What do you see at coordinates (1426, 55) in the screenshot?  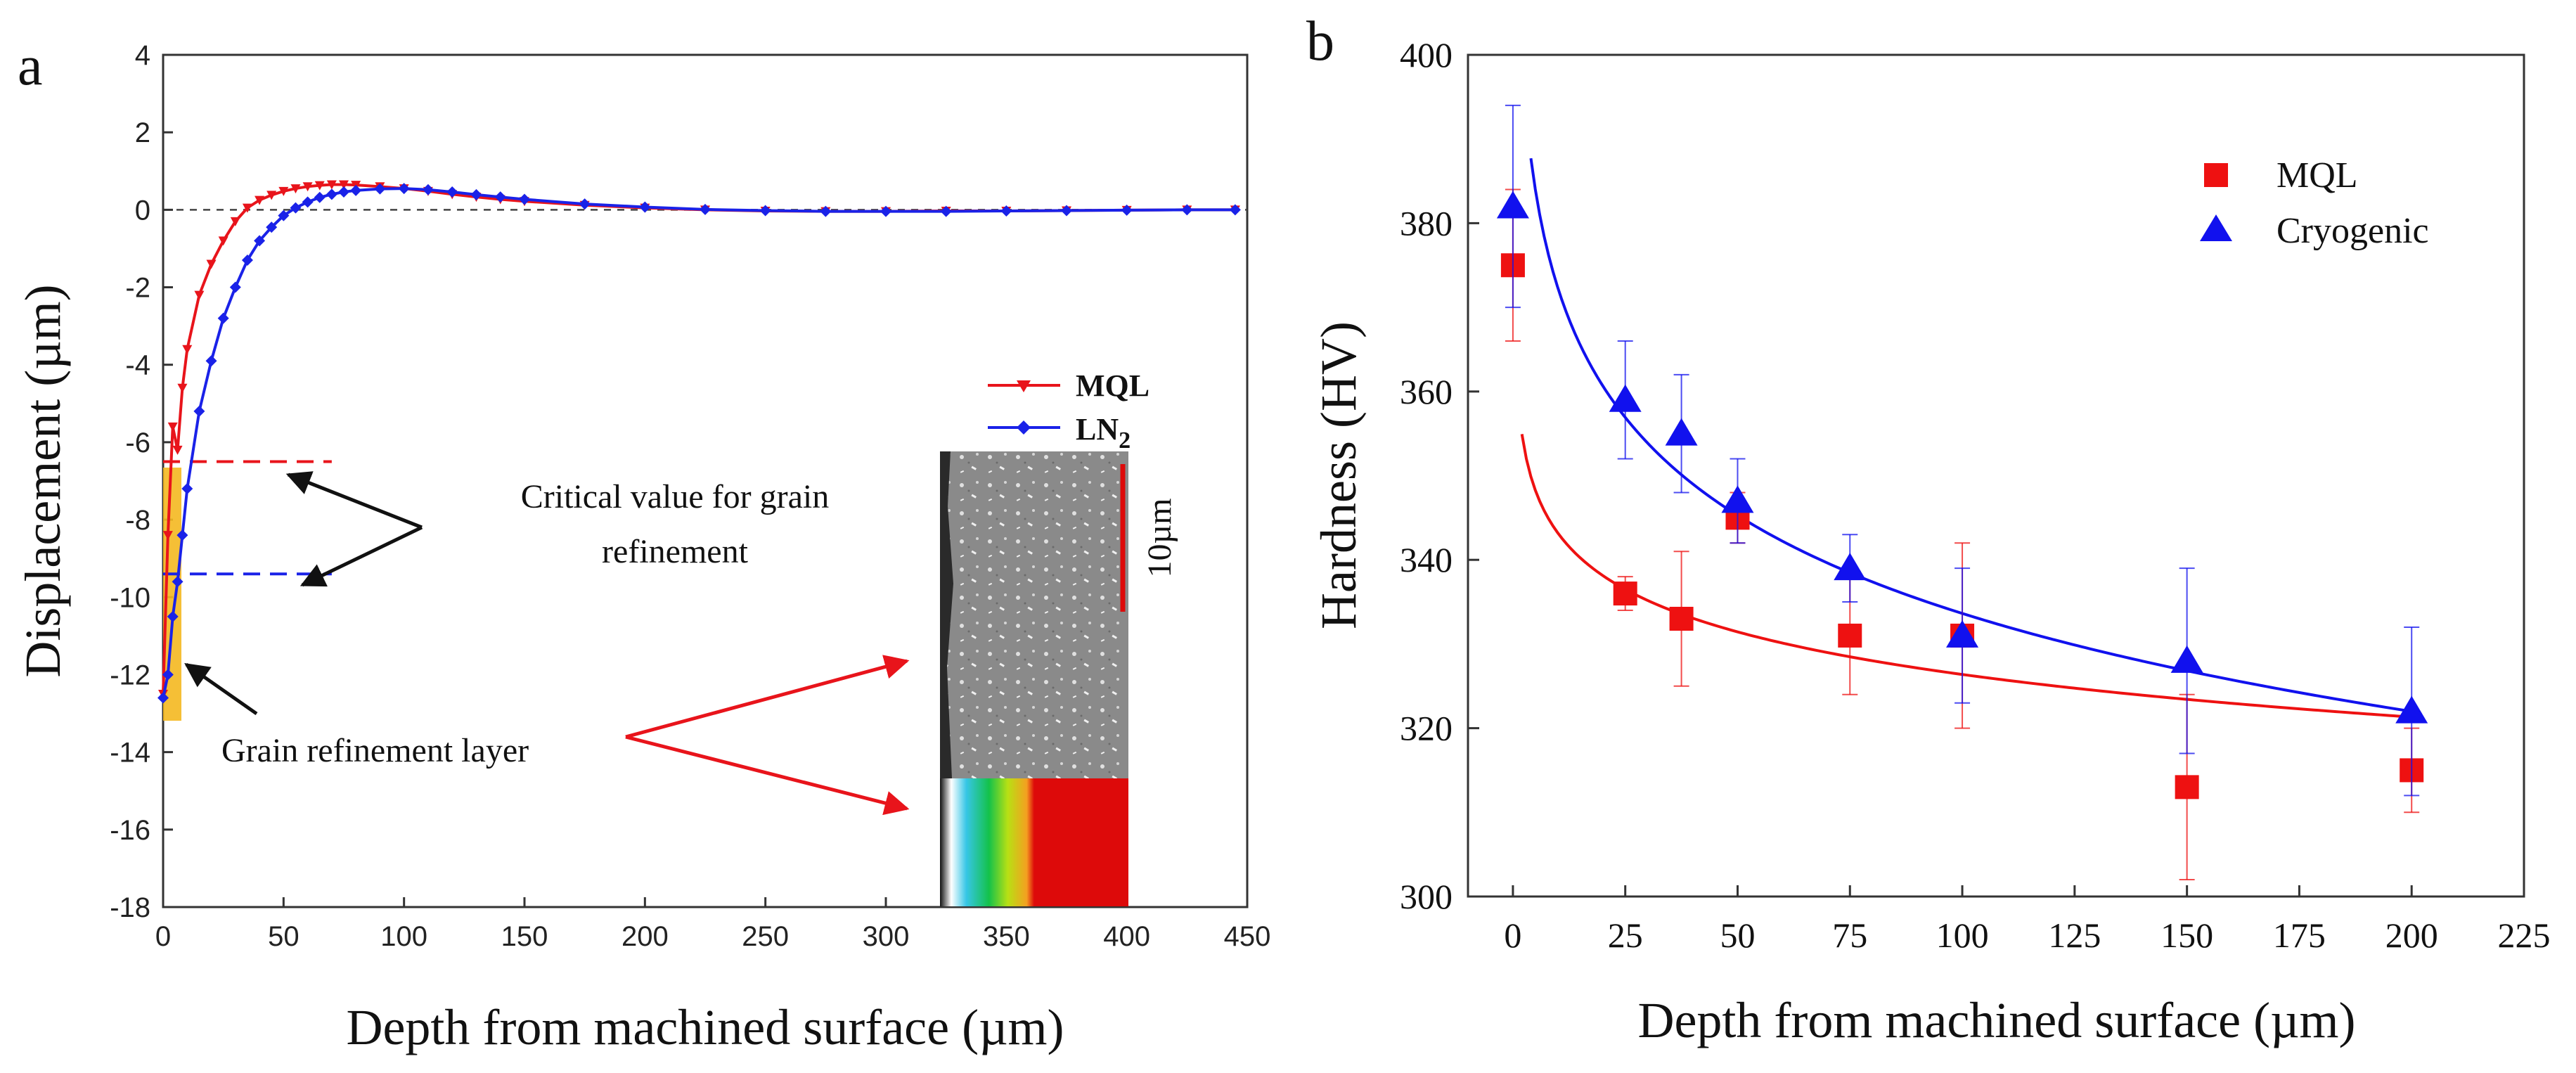 I see `y-tick-label: 400` at bounding box center [1426, 55].